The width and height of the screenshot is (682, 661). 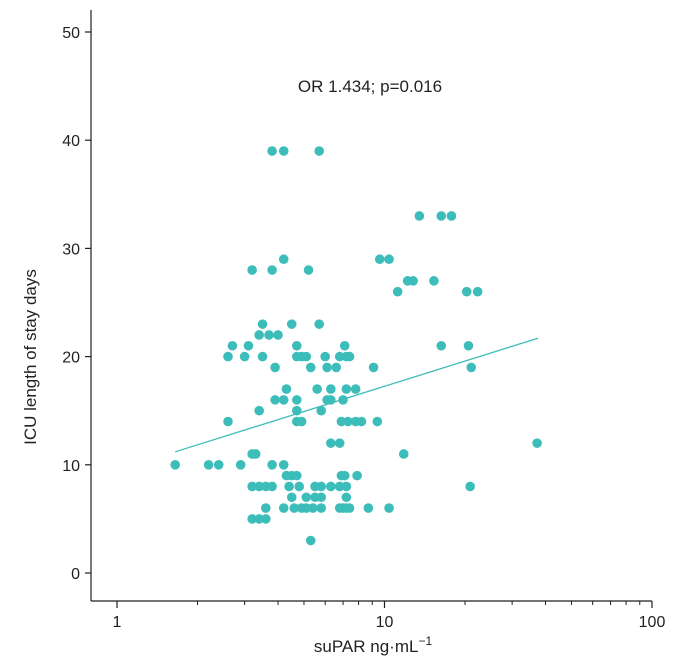 What do you see at coordinates (30, 357) in the screenshot?
I see `y-axis-title: ICU length of stay days` at bounding box center [30, 357].